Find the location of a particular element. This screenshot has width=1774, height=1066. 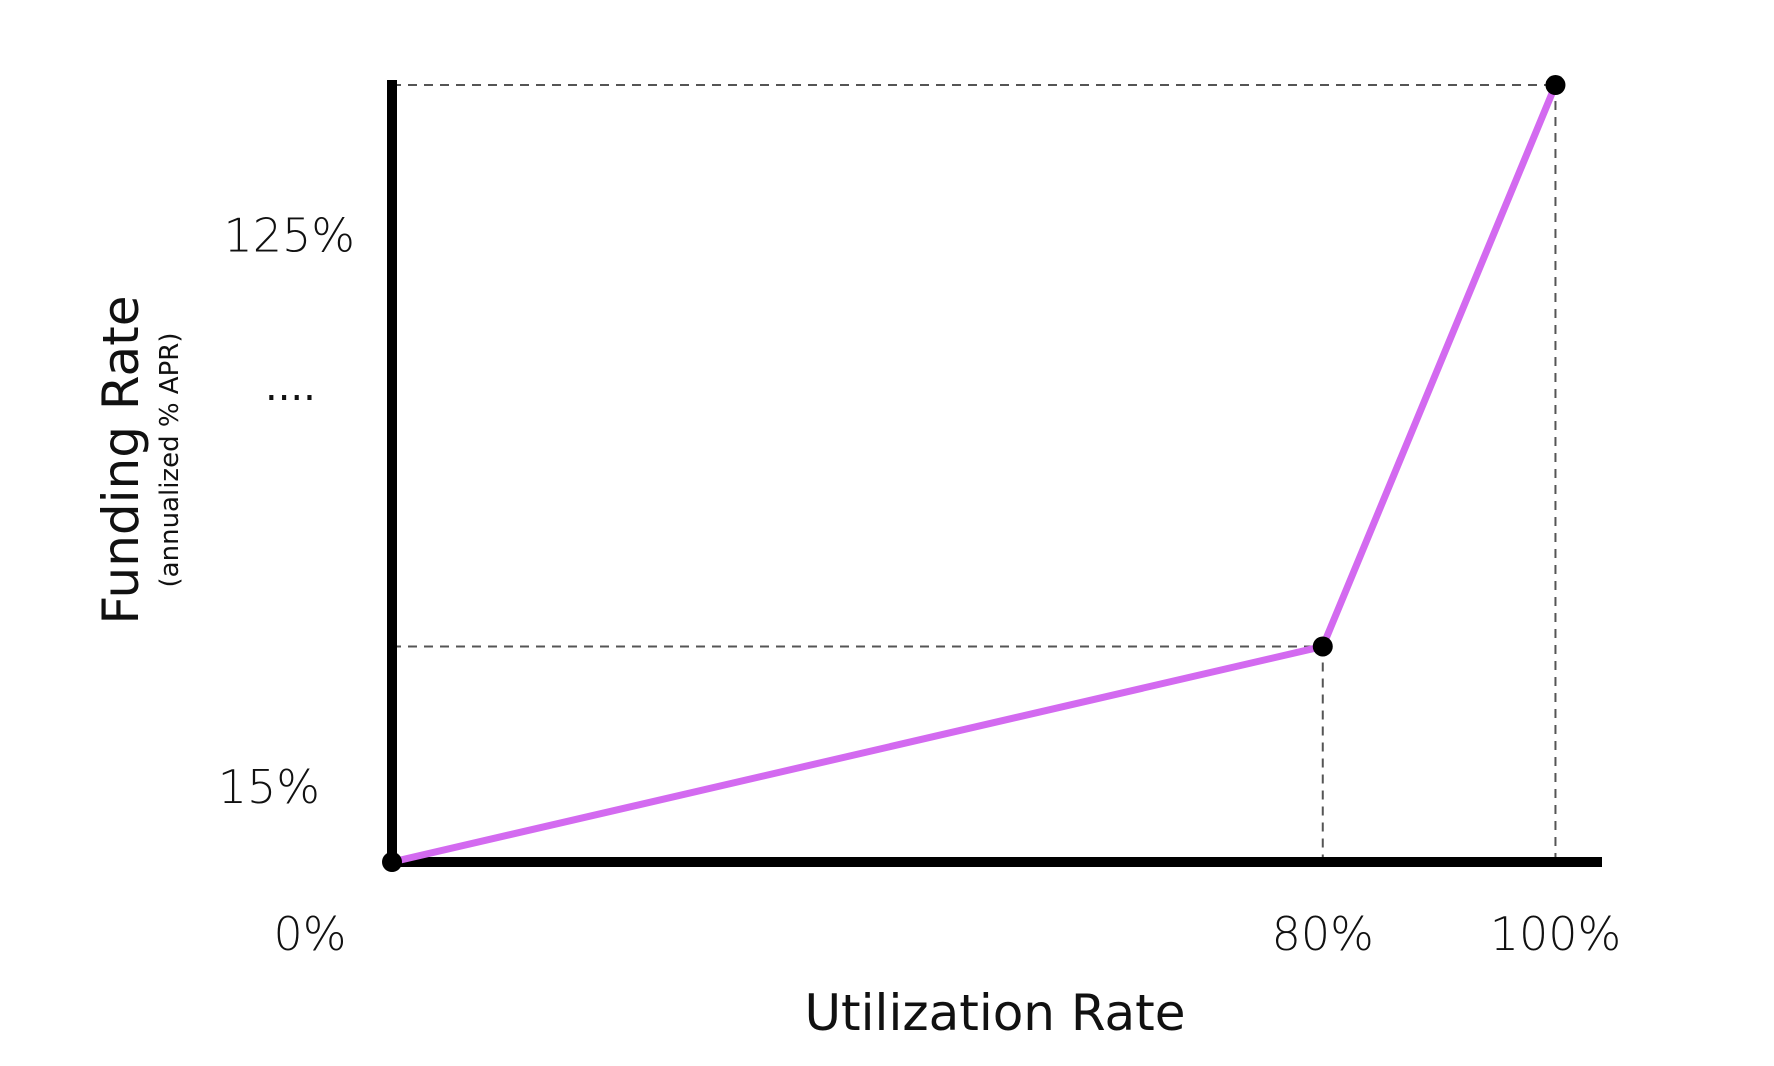

y-axis-label: Funding Rate is located at coordinates (121, 459).